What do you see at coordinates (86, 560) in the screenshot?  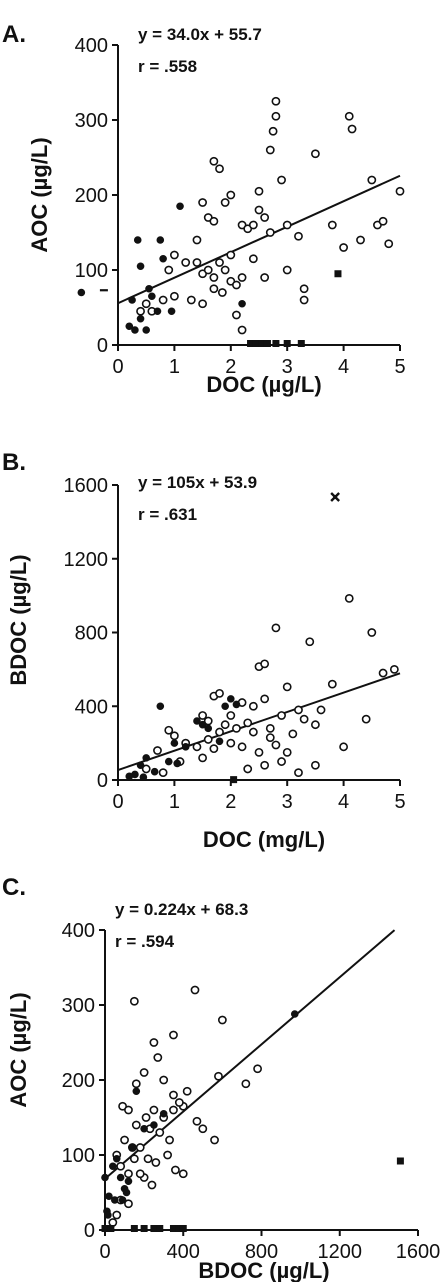 I see `panel-b-y-tick-label: 1200` at bounding box center [86, 560].